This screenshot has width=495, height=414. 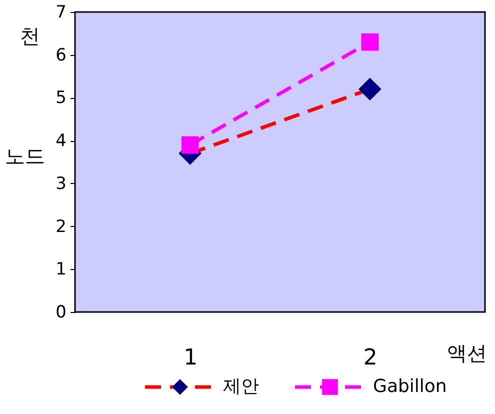 What do you see at coordinates (61, 312) in the screenshot?
I see `y-tick-label: 0` at bounding box center [61, 312].